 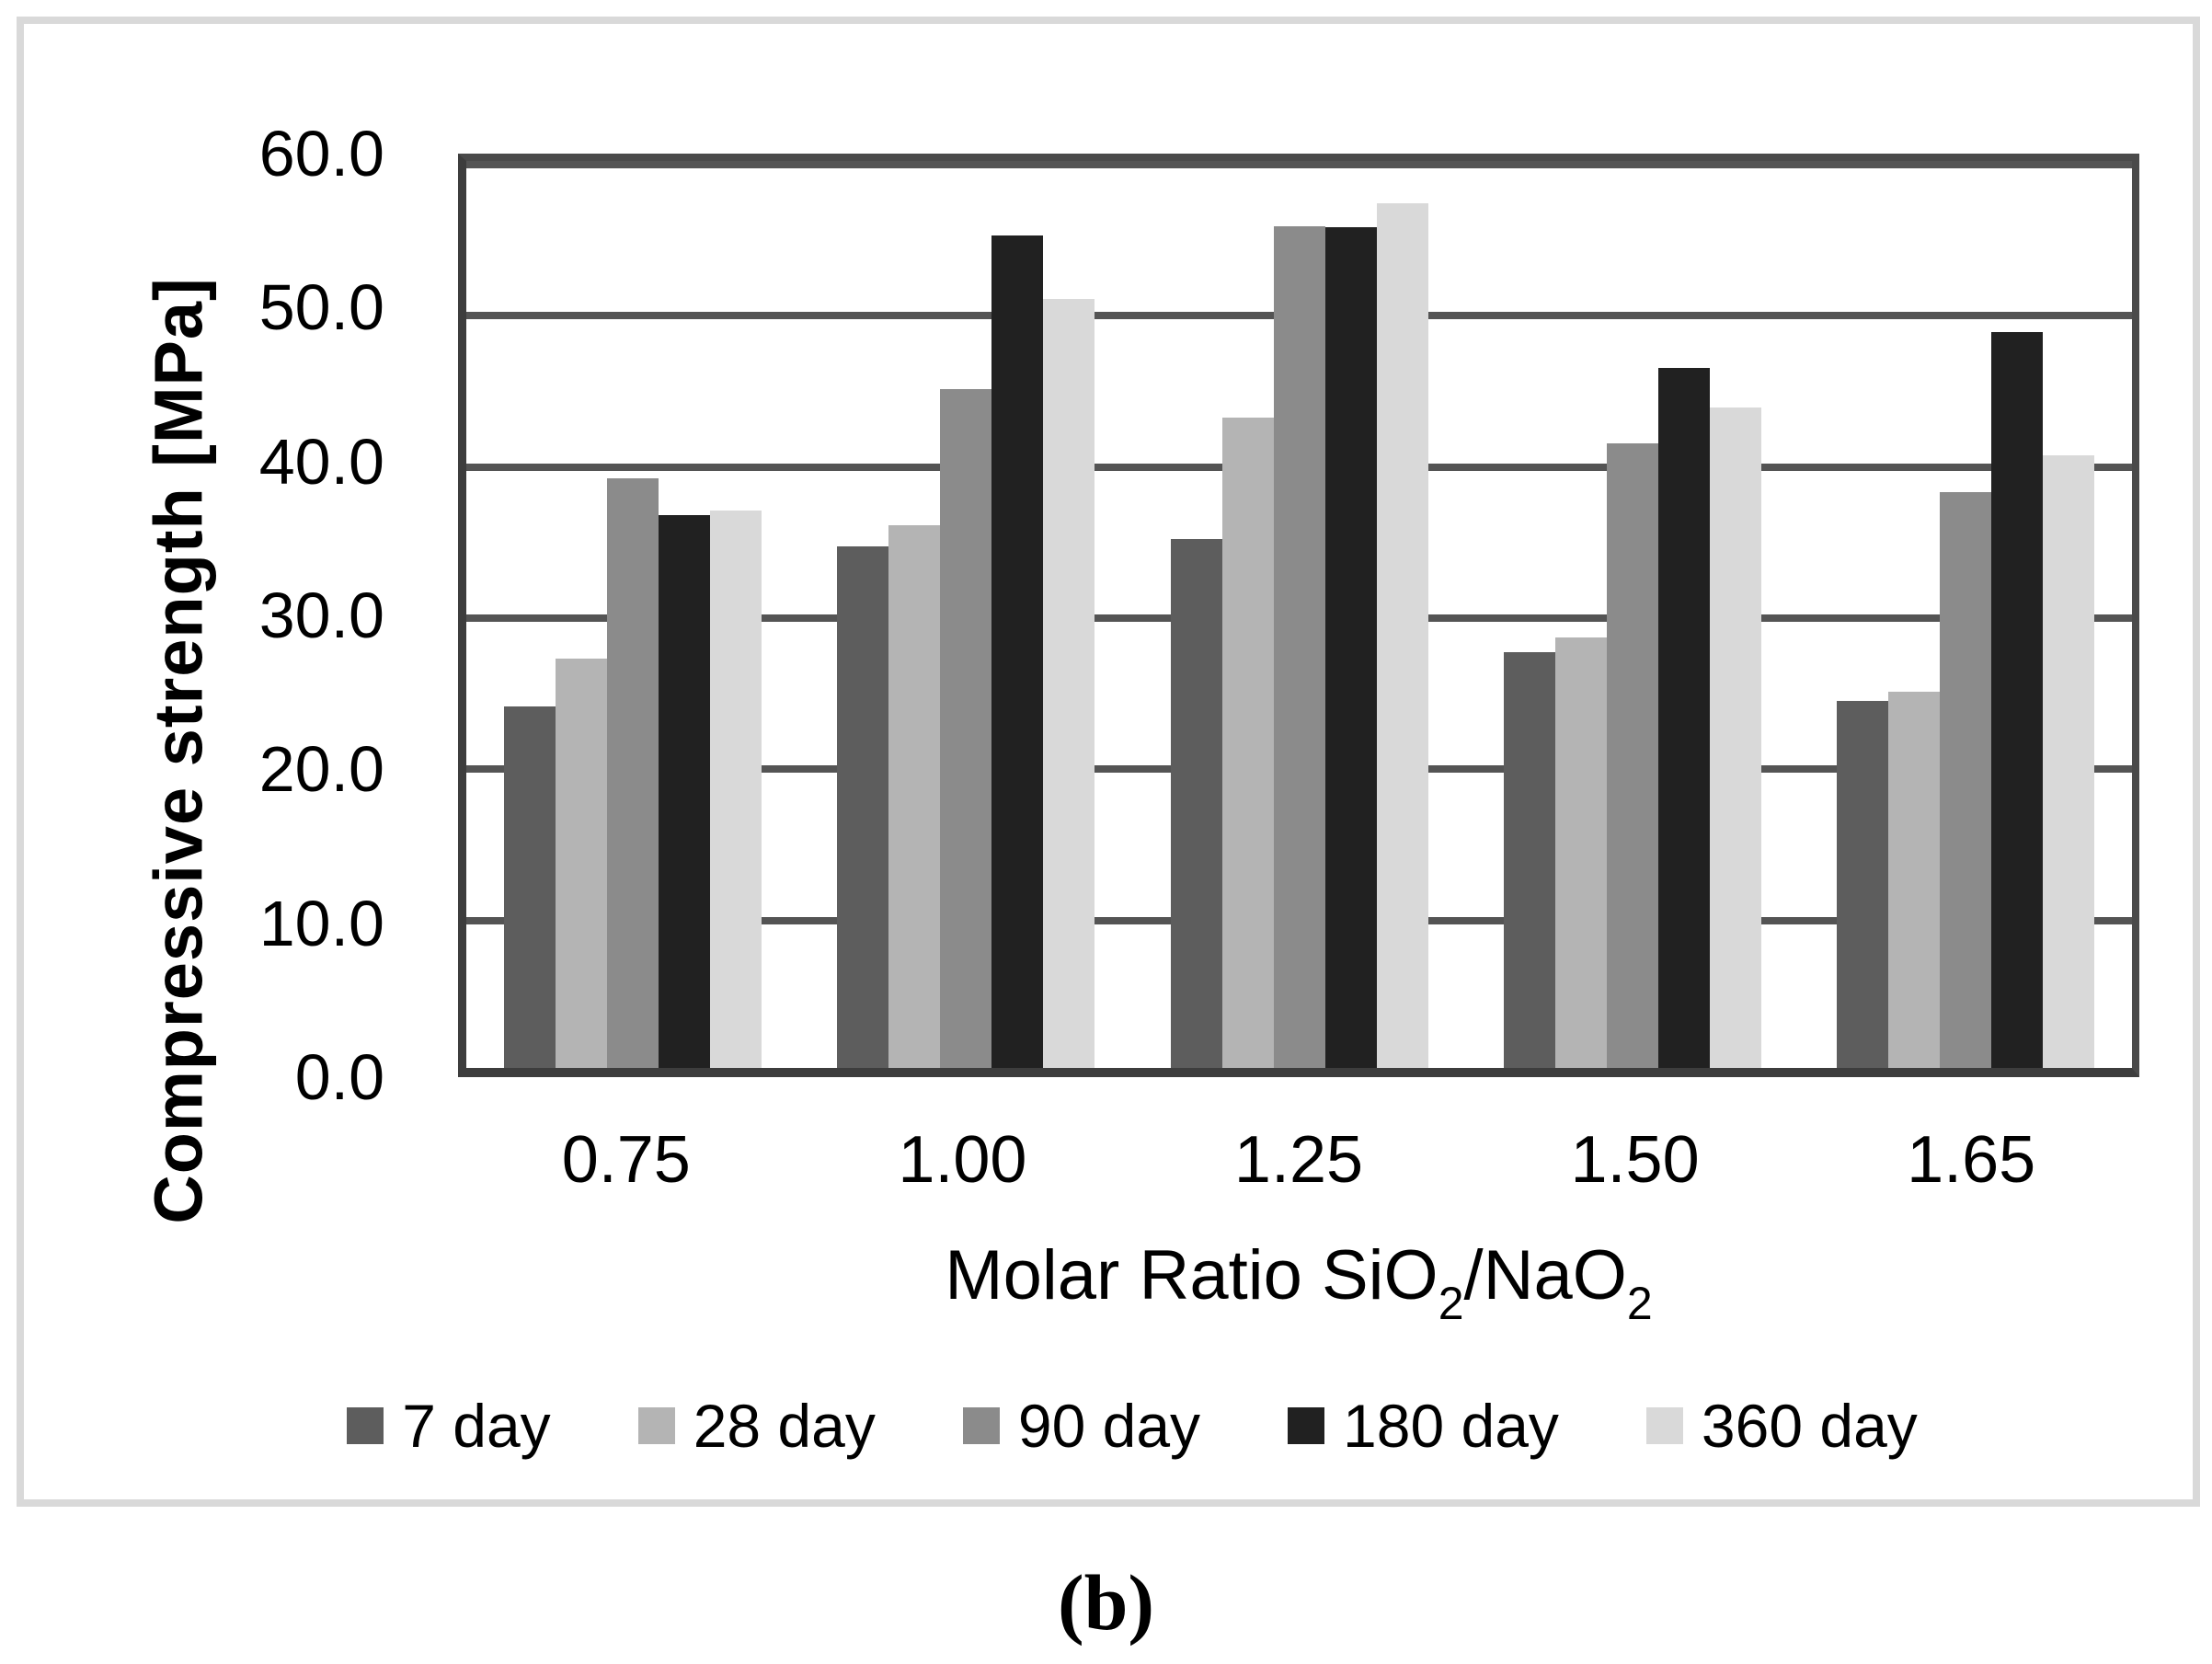 I want to click on legend-item-180-day: 180 day, so click(x=1424, y=1426).